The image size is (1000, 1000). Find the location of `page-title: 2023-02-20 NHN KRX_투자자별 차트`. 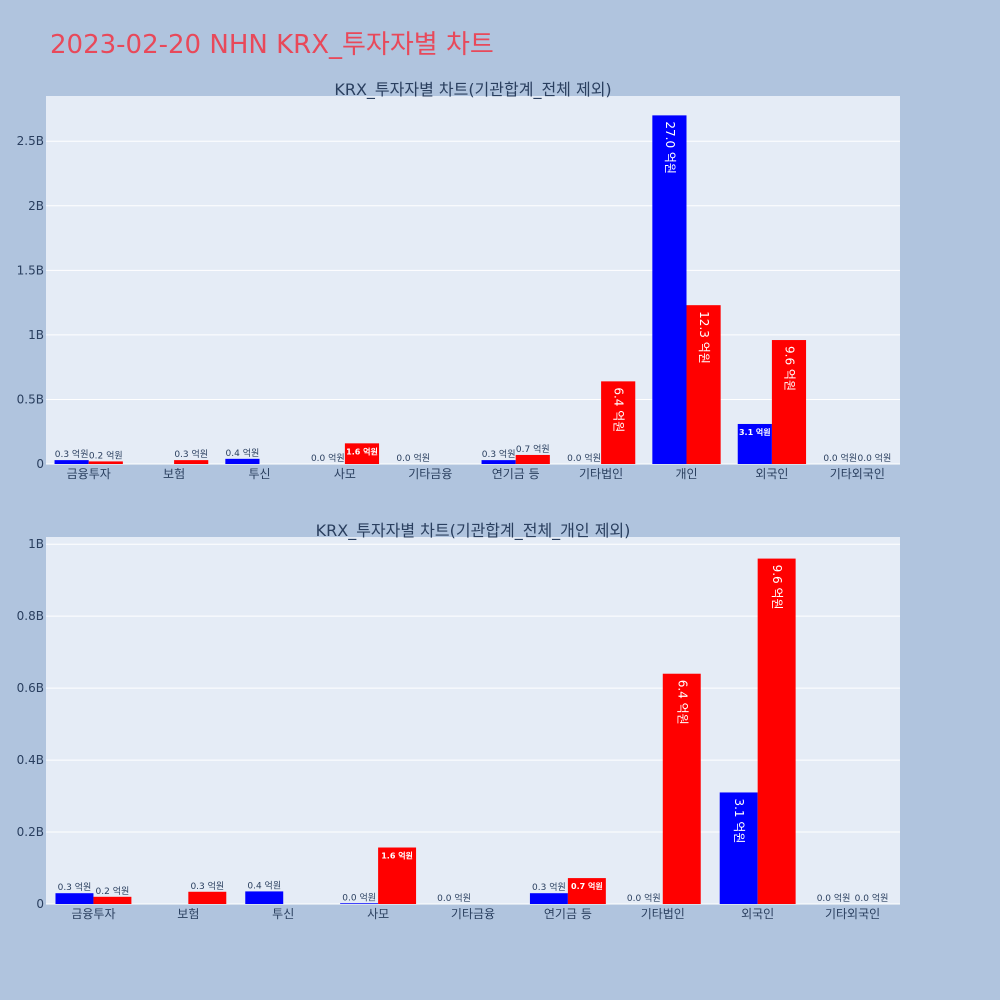

page-title: 2023-02-20 NHN KRX_투자자별 차트 is located at coordinates (272, 45).